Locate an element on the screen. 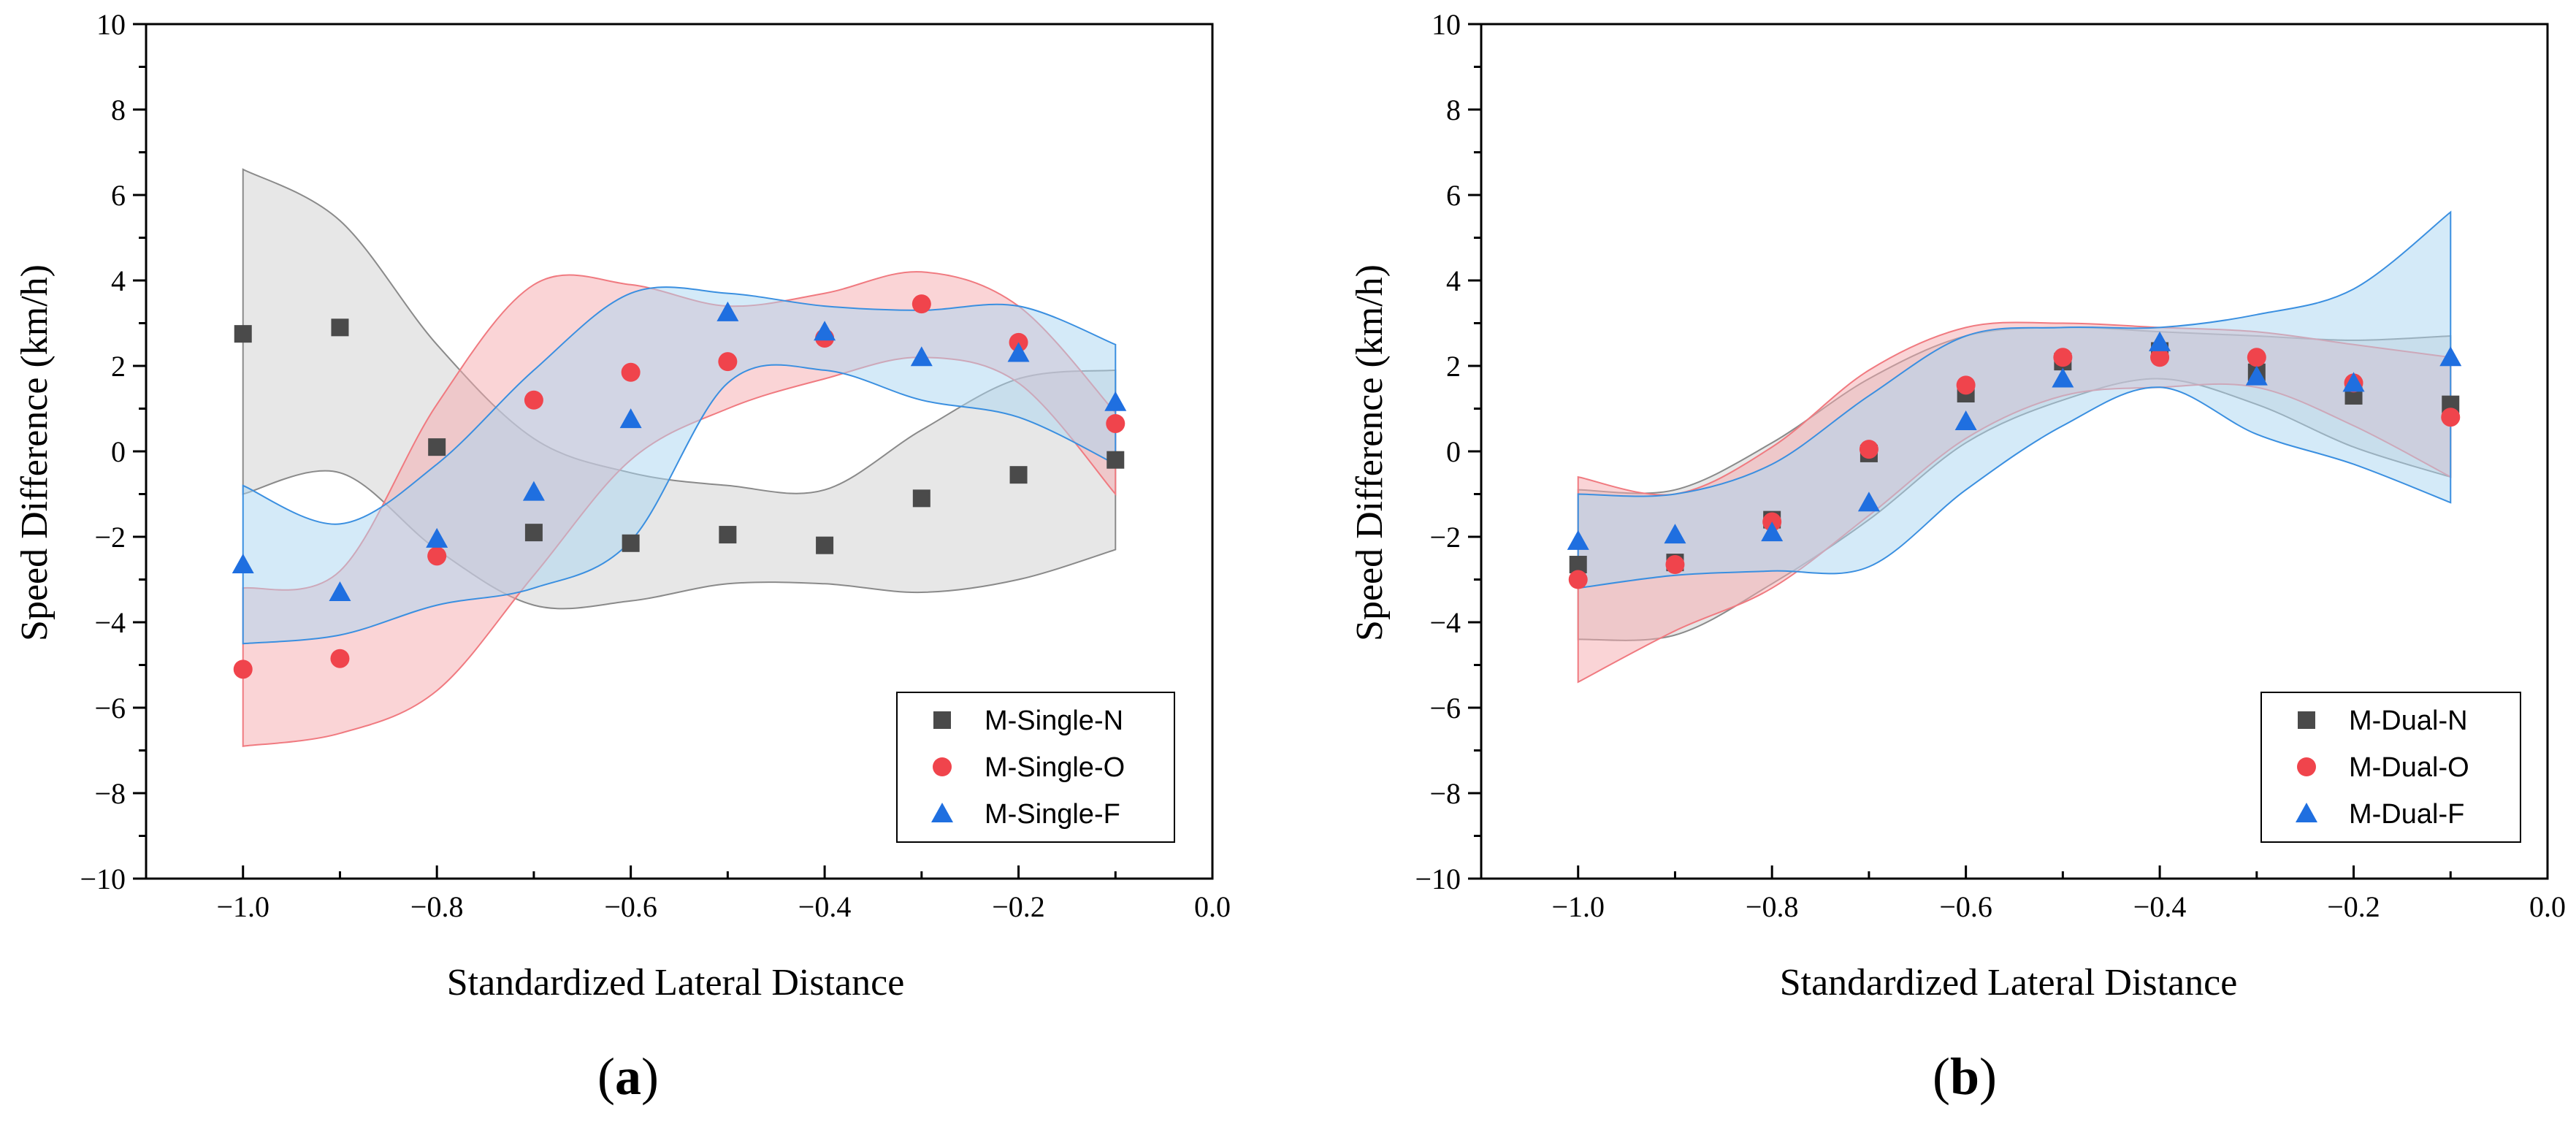  panel-label-letter-a: a is located at coordinates (628, 1076).